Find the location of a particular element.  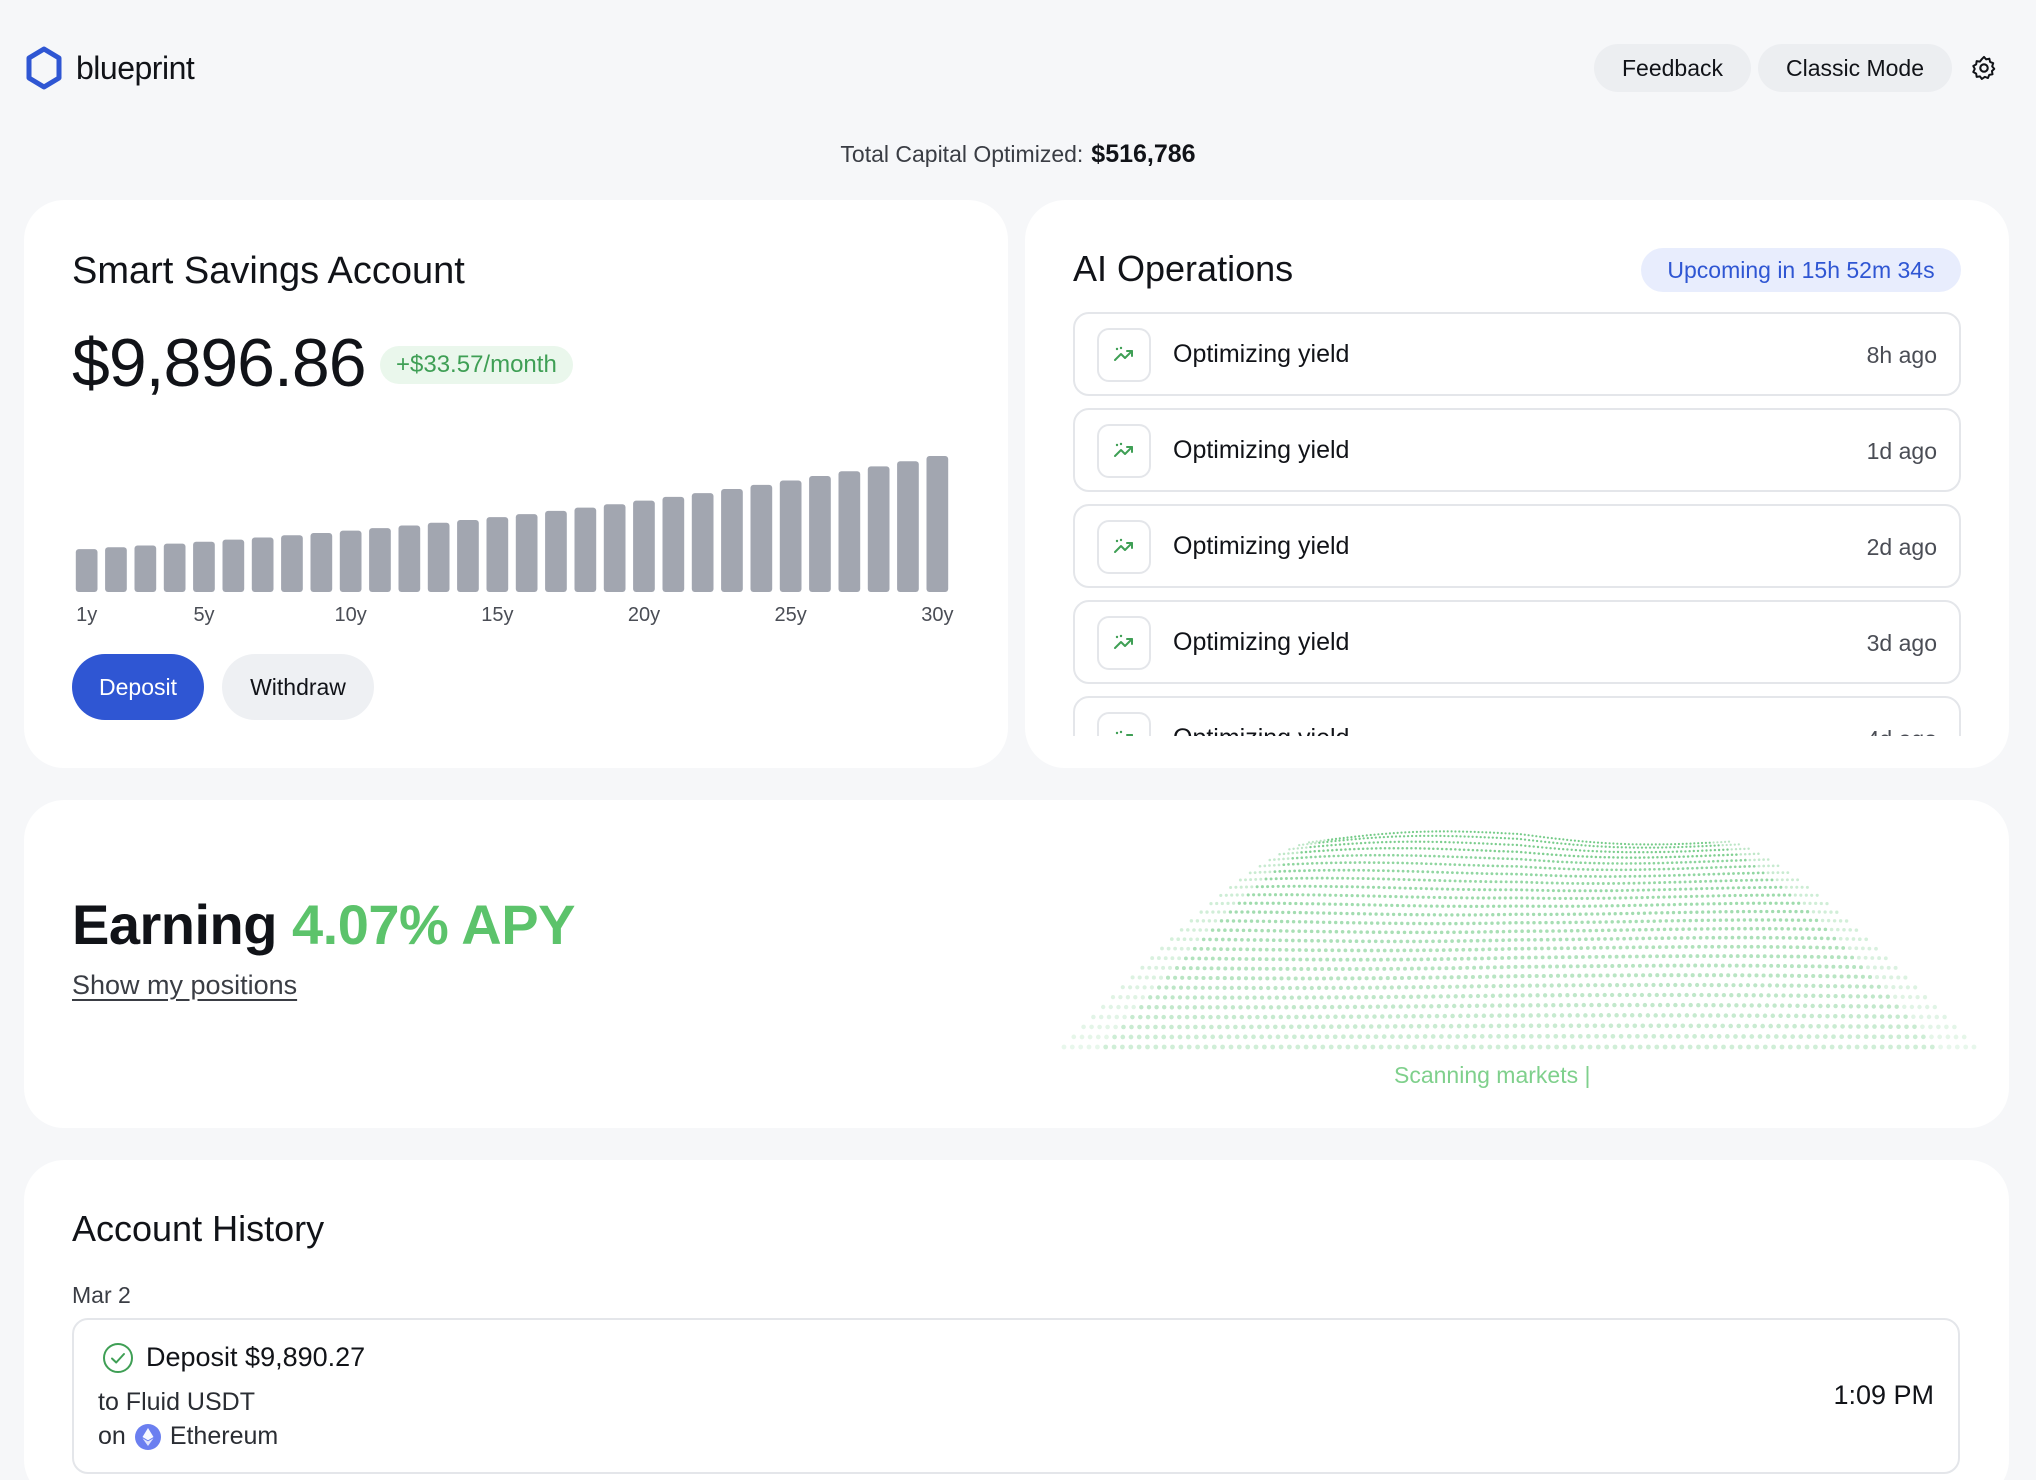

classic-mode-button: Classic Mode is located at coordinates (1855, 68).